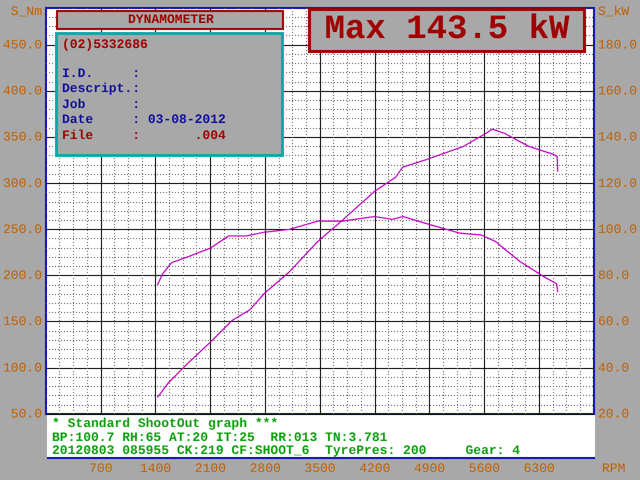 The width and height of the screenshot is (640, 480). Describe the element at coordinates (321, 437) in the screenshot. I see `footer-panel: * Standard ShootOut graph *** BP:100.7 RH:65 AT:20 IT:25 RR:013 TN:3.781 20120803 085955 CK:219 CF:SHOOT_6 TyrePres: 200 Gear: 4` at that location.